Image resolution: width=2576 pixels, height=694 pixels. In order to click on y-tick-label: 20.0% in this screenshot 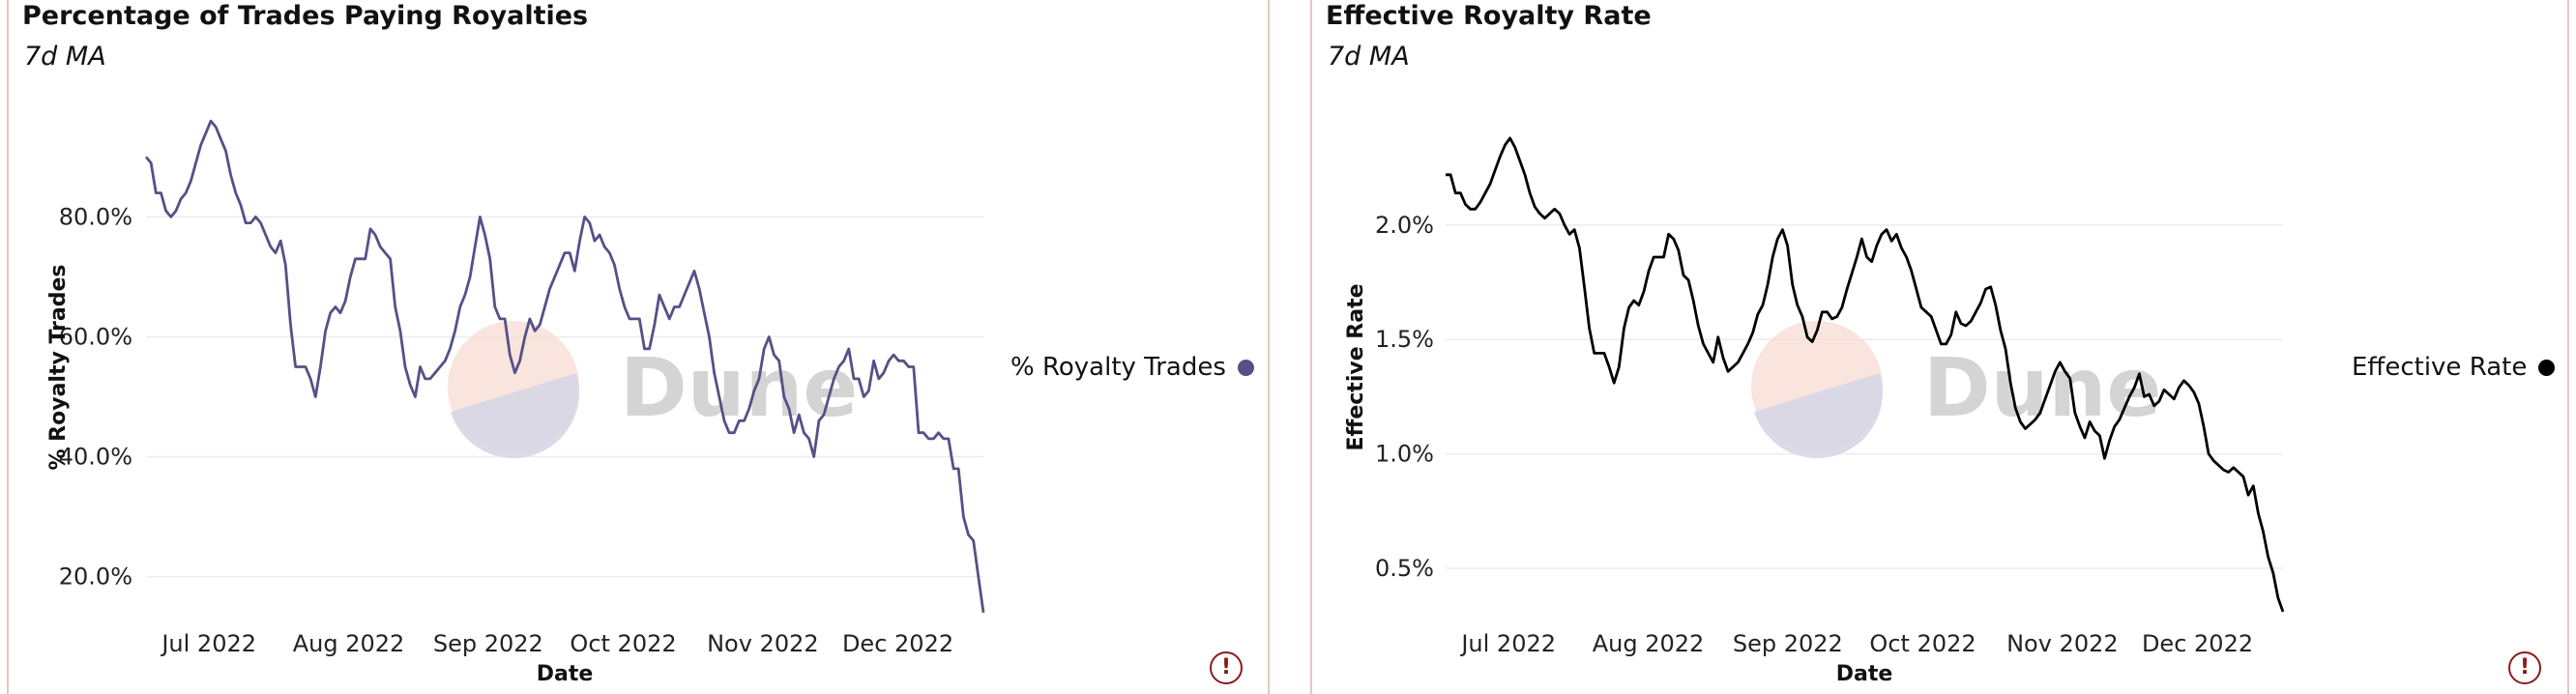, I will do `click(95, 577)`.